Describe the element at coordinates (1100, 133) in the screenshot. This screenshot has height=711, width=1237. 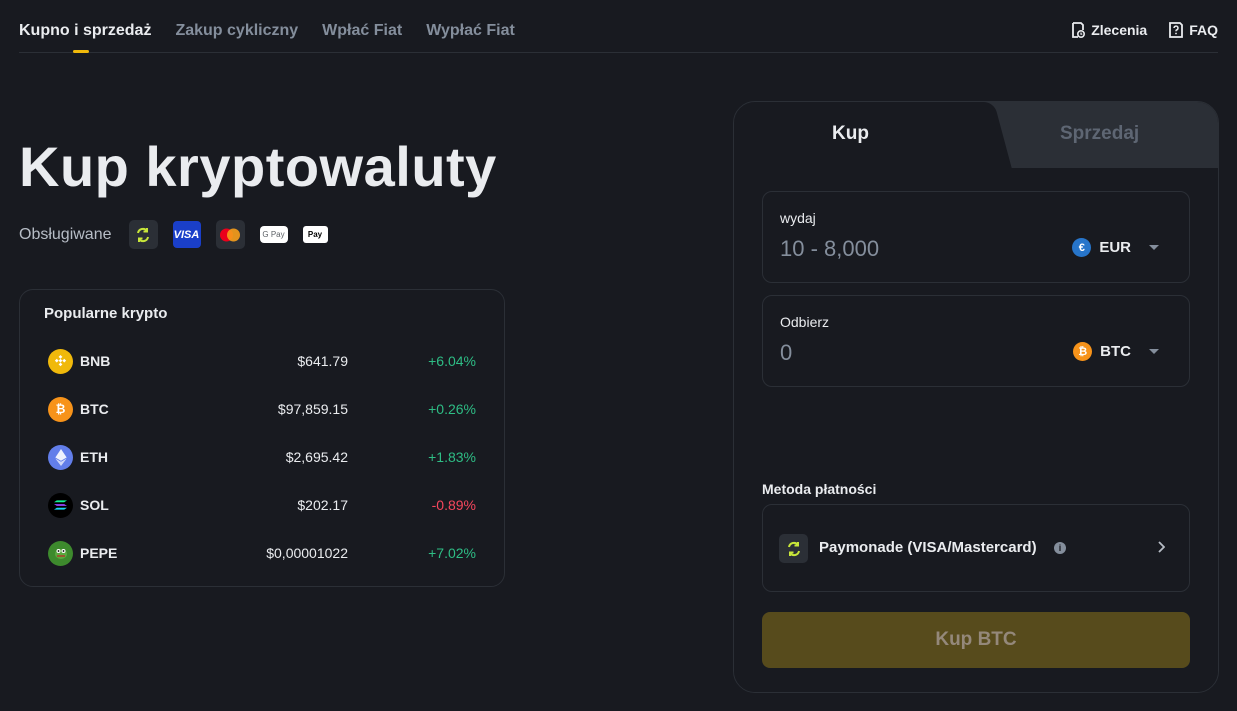
I see `sell-tab: Sprzedaj` at that location.